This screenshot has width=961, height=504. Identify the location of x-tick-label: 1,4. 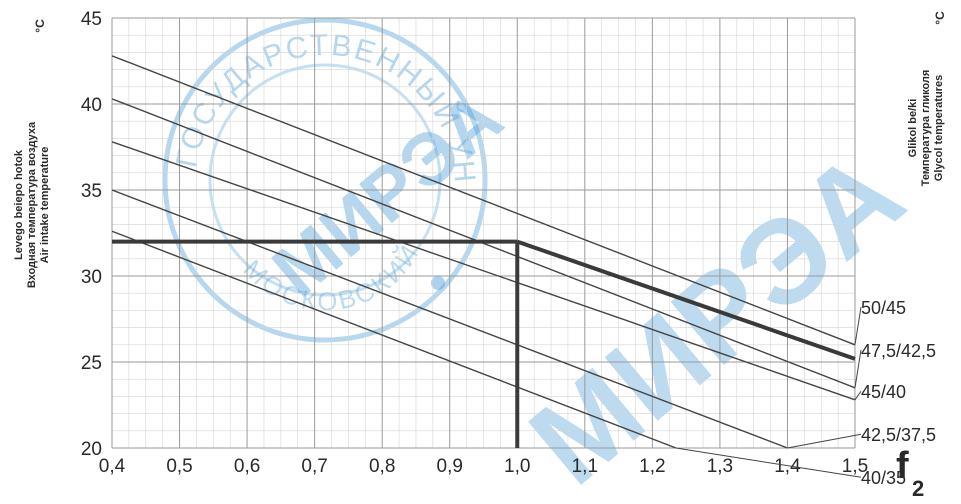
(787, 466).